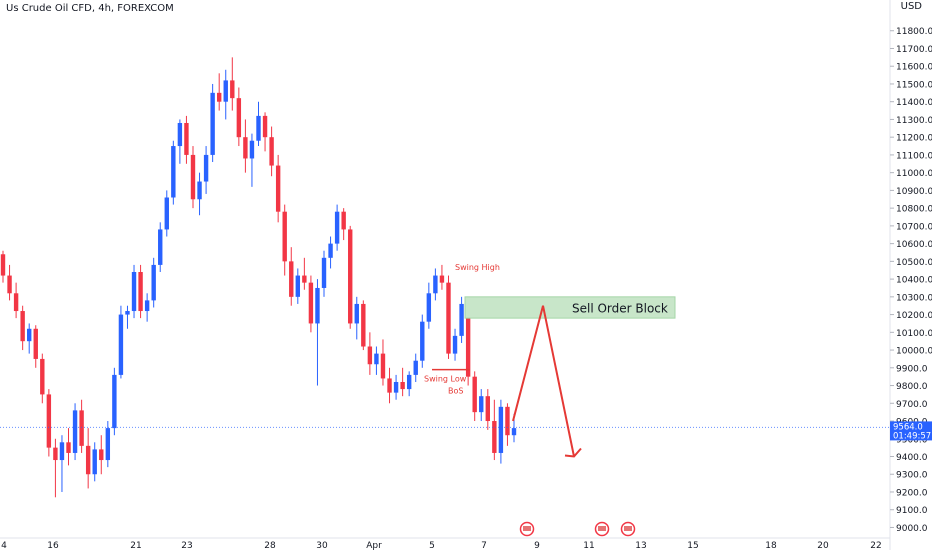  Describe the element at coordinates (914, 32) in the screenshot. I see `y-tick-label: 11800.0` at that location.